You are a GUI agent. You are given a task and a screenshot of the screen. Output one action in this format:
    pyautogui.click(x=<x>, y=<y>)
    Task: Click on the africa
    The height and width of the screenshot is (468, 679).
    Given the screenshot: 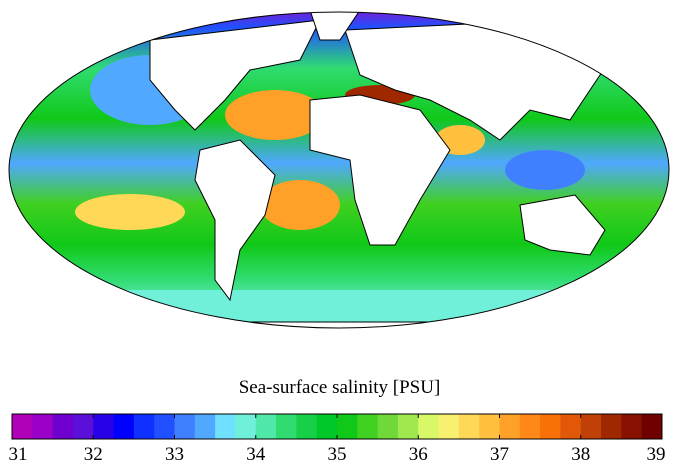 What is the action you would take?
    pyautogui.click(x=380, y=170)
    